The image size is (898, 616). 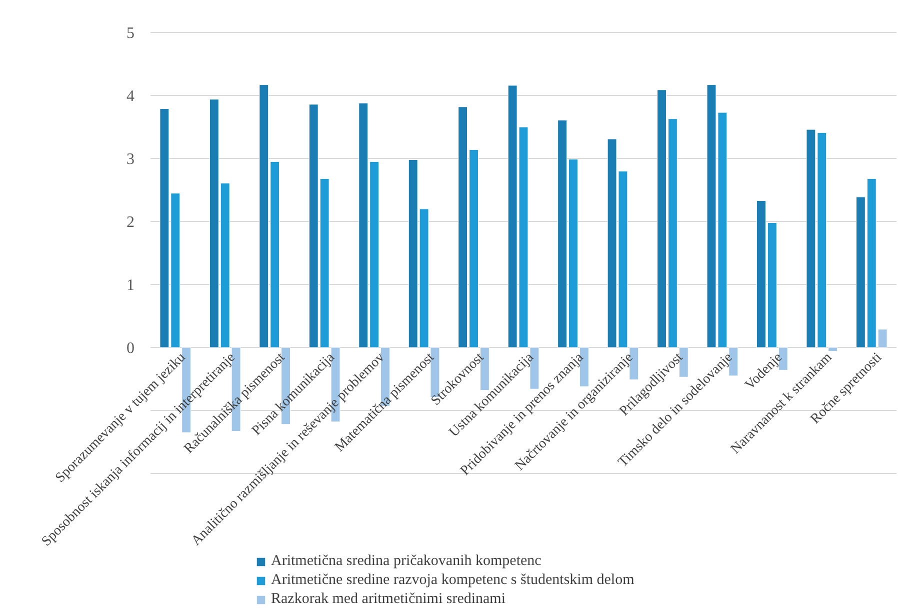 I want to click on y-tick-label: 5, so click(x=130, y=33).